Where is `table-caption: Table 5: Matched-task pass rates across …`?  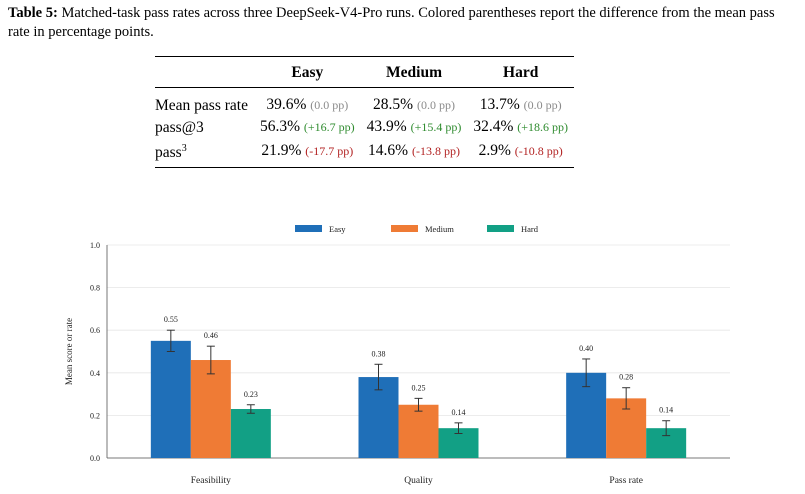
table-caption: Table 5: Matched-task pass rates across … is located at coordinates (403, 23).